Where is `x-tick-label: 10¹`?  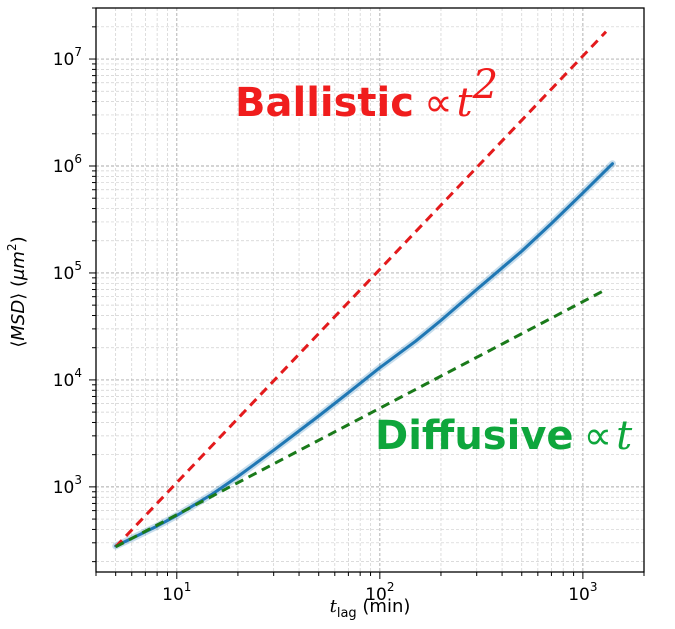
x-tick-label: 10¹ is located at coordinates (176, 592).